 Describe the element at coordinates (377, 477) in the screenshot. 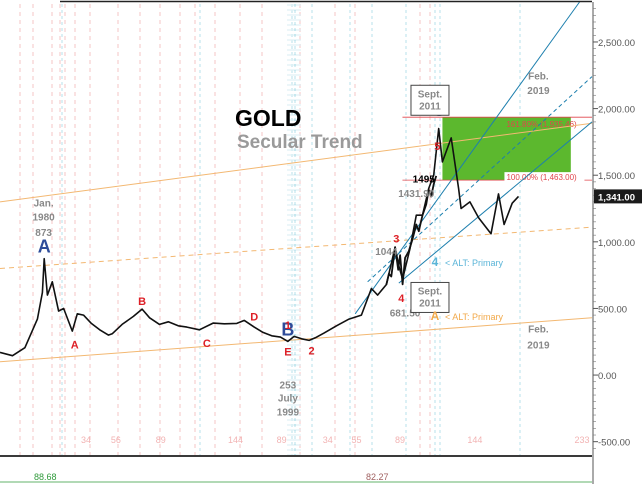

I see `indicator-value-right: 82.27` at that location.